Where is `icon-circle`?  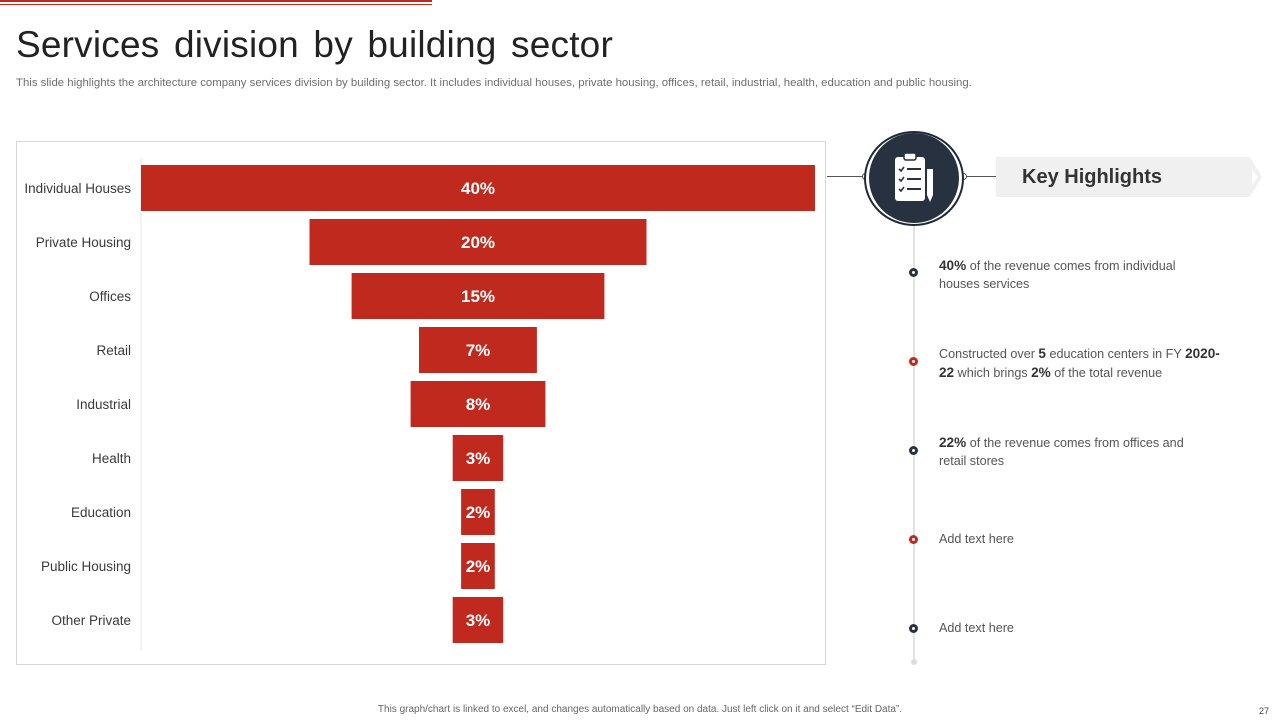 icon-circle is located at coordinates (914, 178).